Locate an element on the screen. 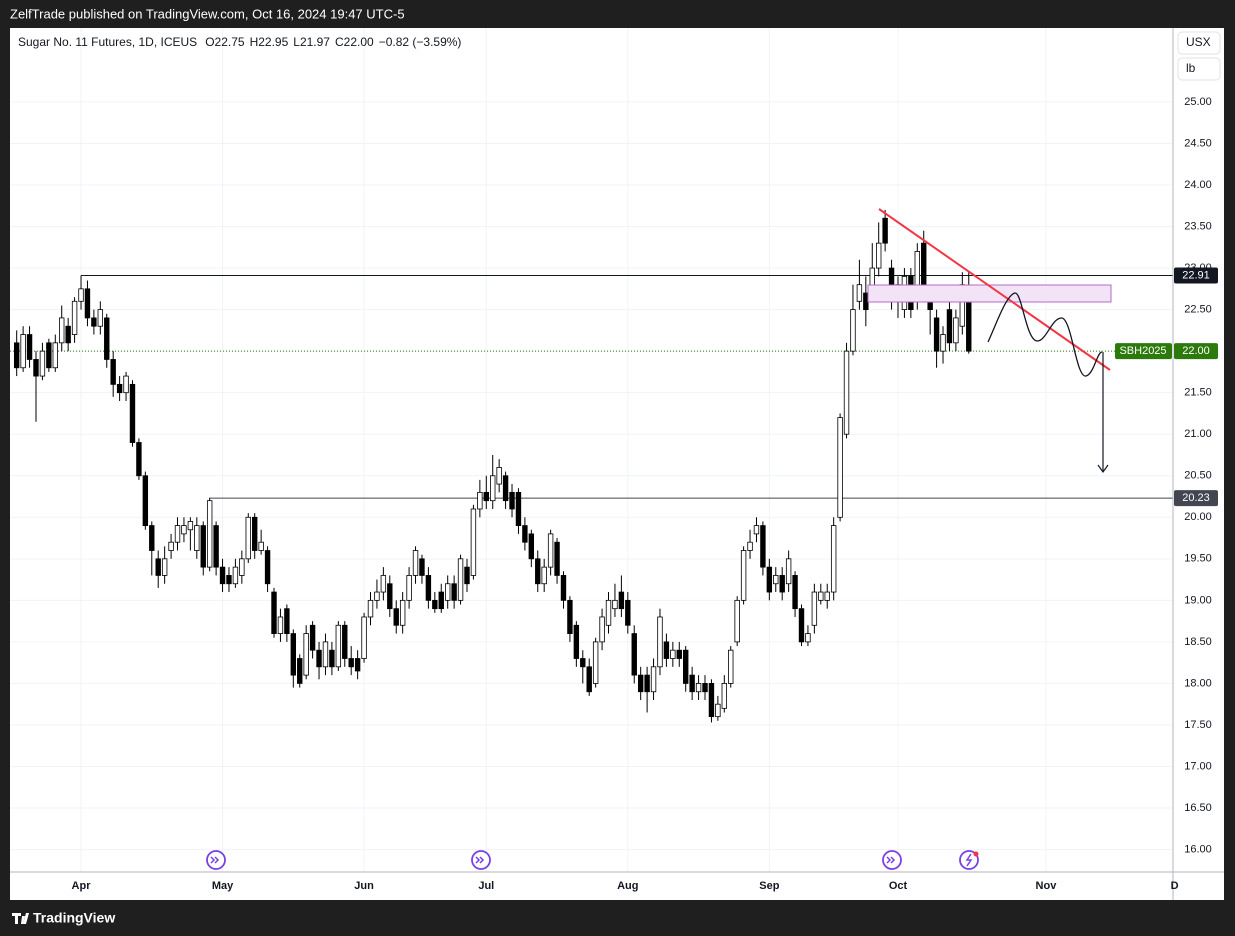  unit-button is located at coordinates (1199, 69).